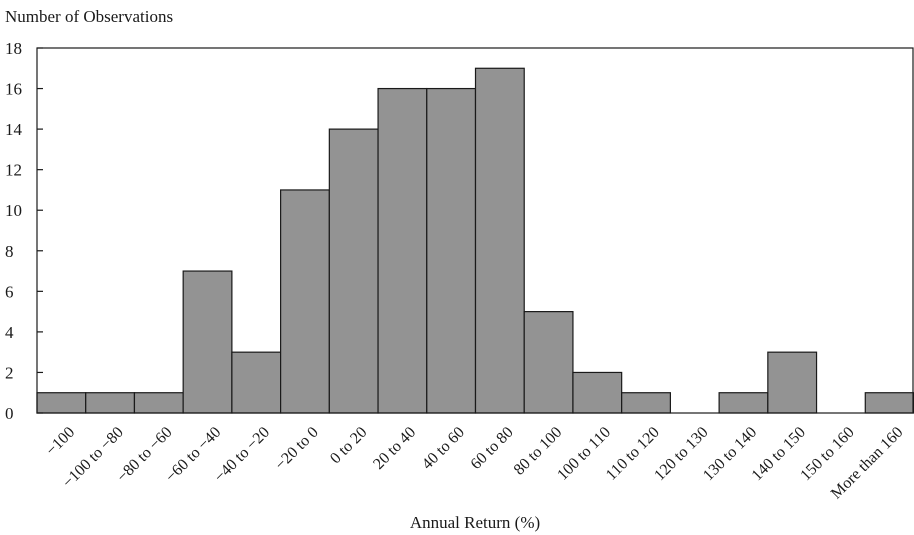  What do you see at coordinates (13, 89) in the screenshot?
I see `y-tick-label-8: 16` at bounding box center [13, 89].